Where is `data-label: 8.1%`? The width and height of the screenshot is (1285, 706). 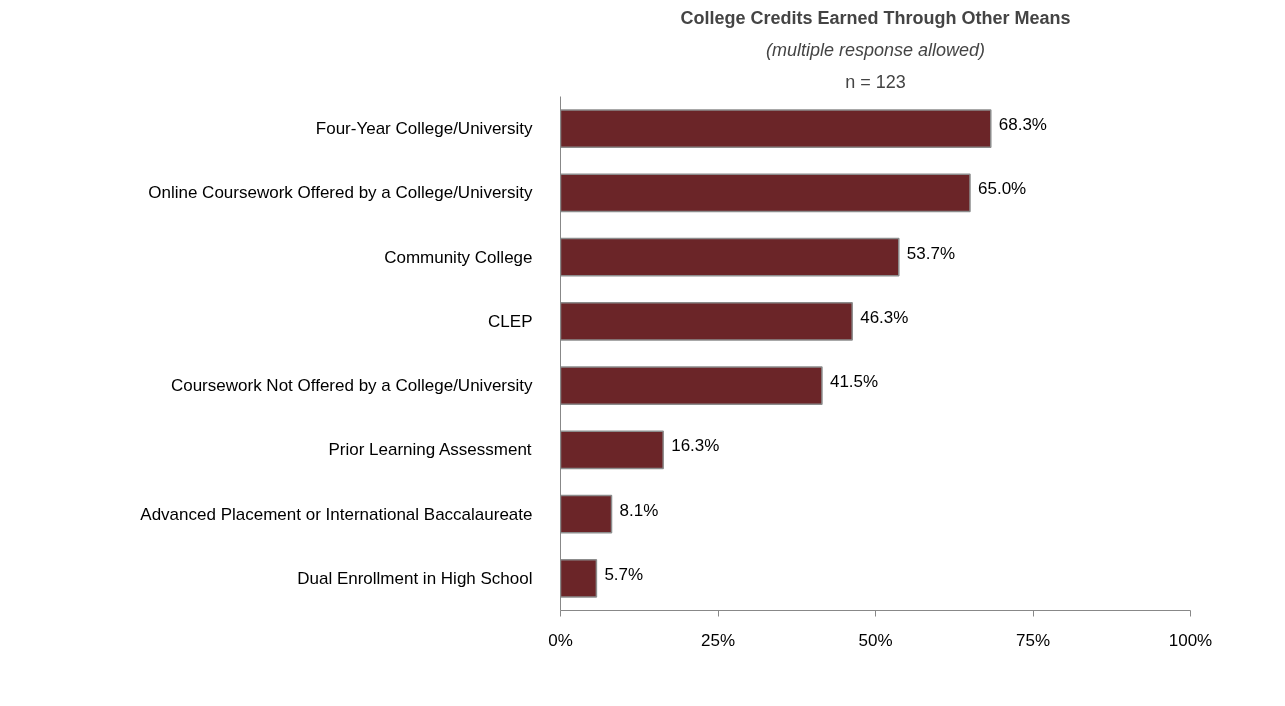
data-label: 8.1% is located at coordinates (639, 510).